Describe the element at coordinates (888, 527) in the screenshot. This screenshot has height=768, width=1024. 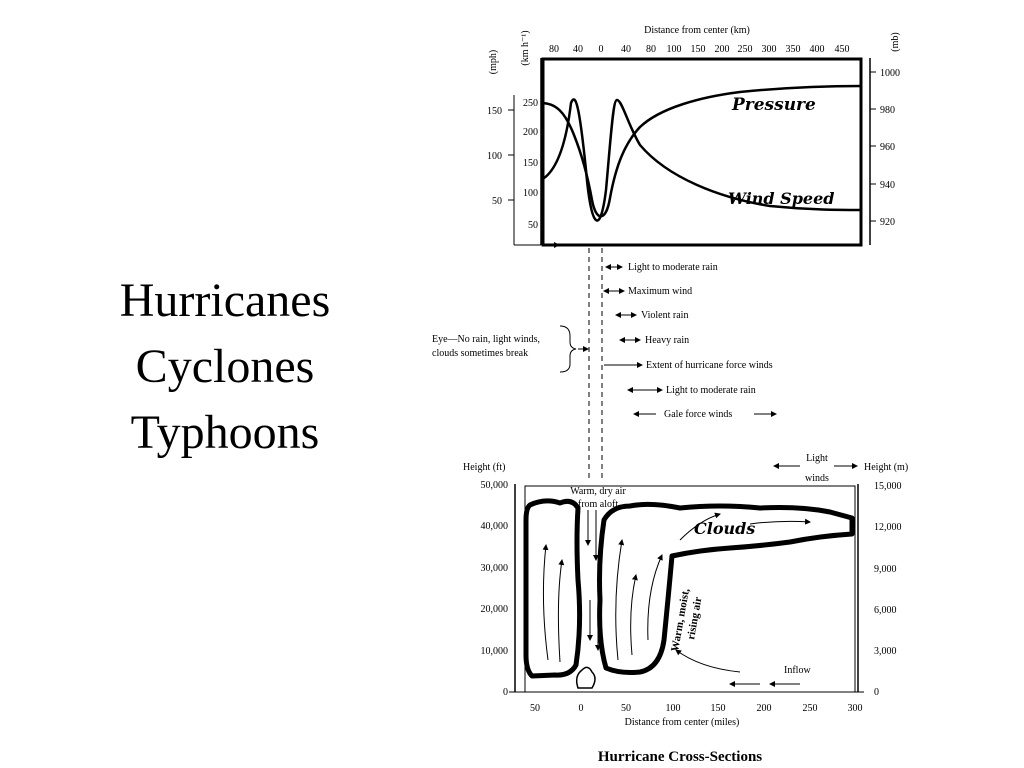
I see `m-tick: 12,000` at that location.